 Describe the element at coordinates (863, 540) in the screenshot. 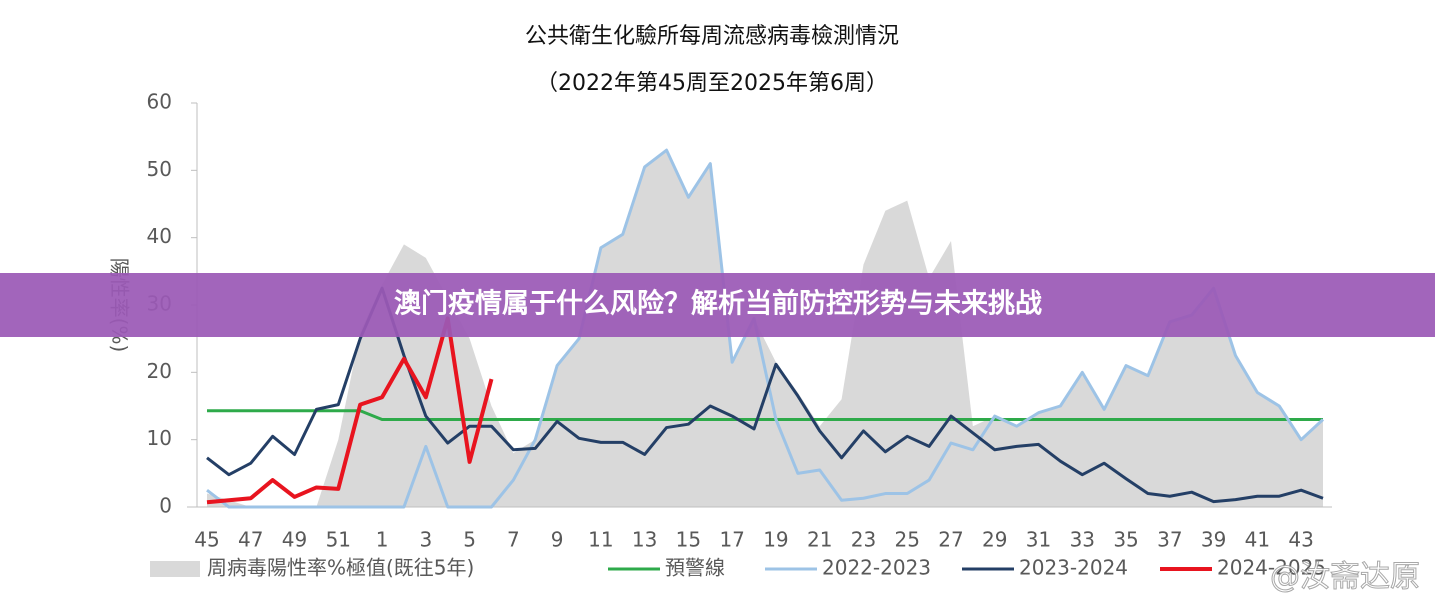

I see `x-tick-label: 23` at that location.